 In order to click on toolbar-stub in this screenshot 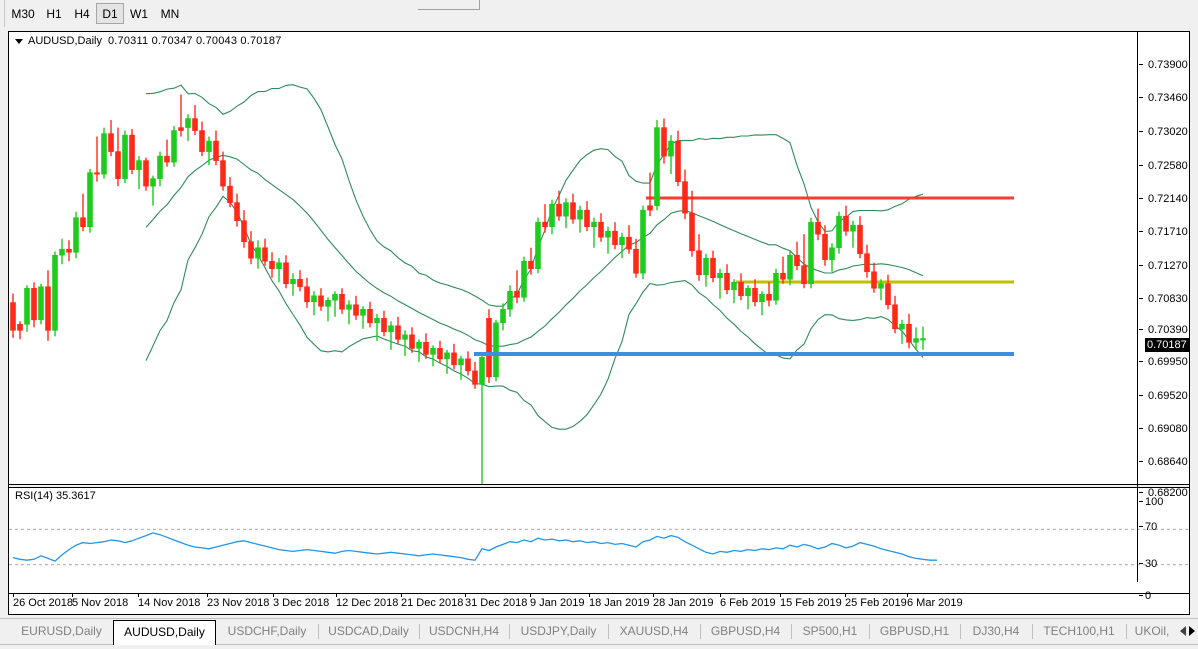, I will do `click(449, 5)`.